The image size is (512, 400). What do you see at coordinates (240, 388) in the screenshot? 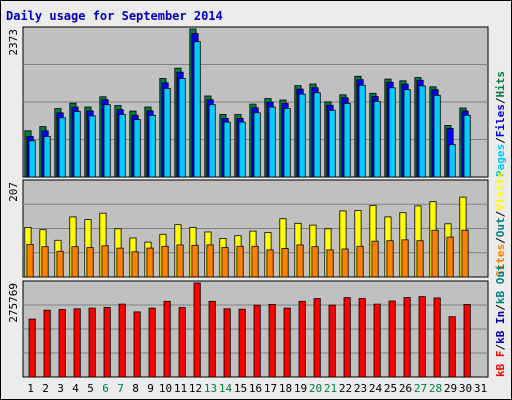
I see `day-label-15: 15` at bounding box center [240, 388].